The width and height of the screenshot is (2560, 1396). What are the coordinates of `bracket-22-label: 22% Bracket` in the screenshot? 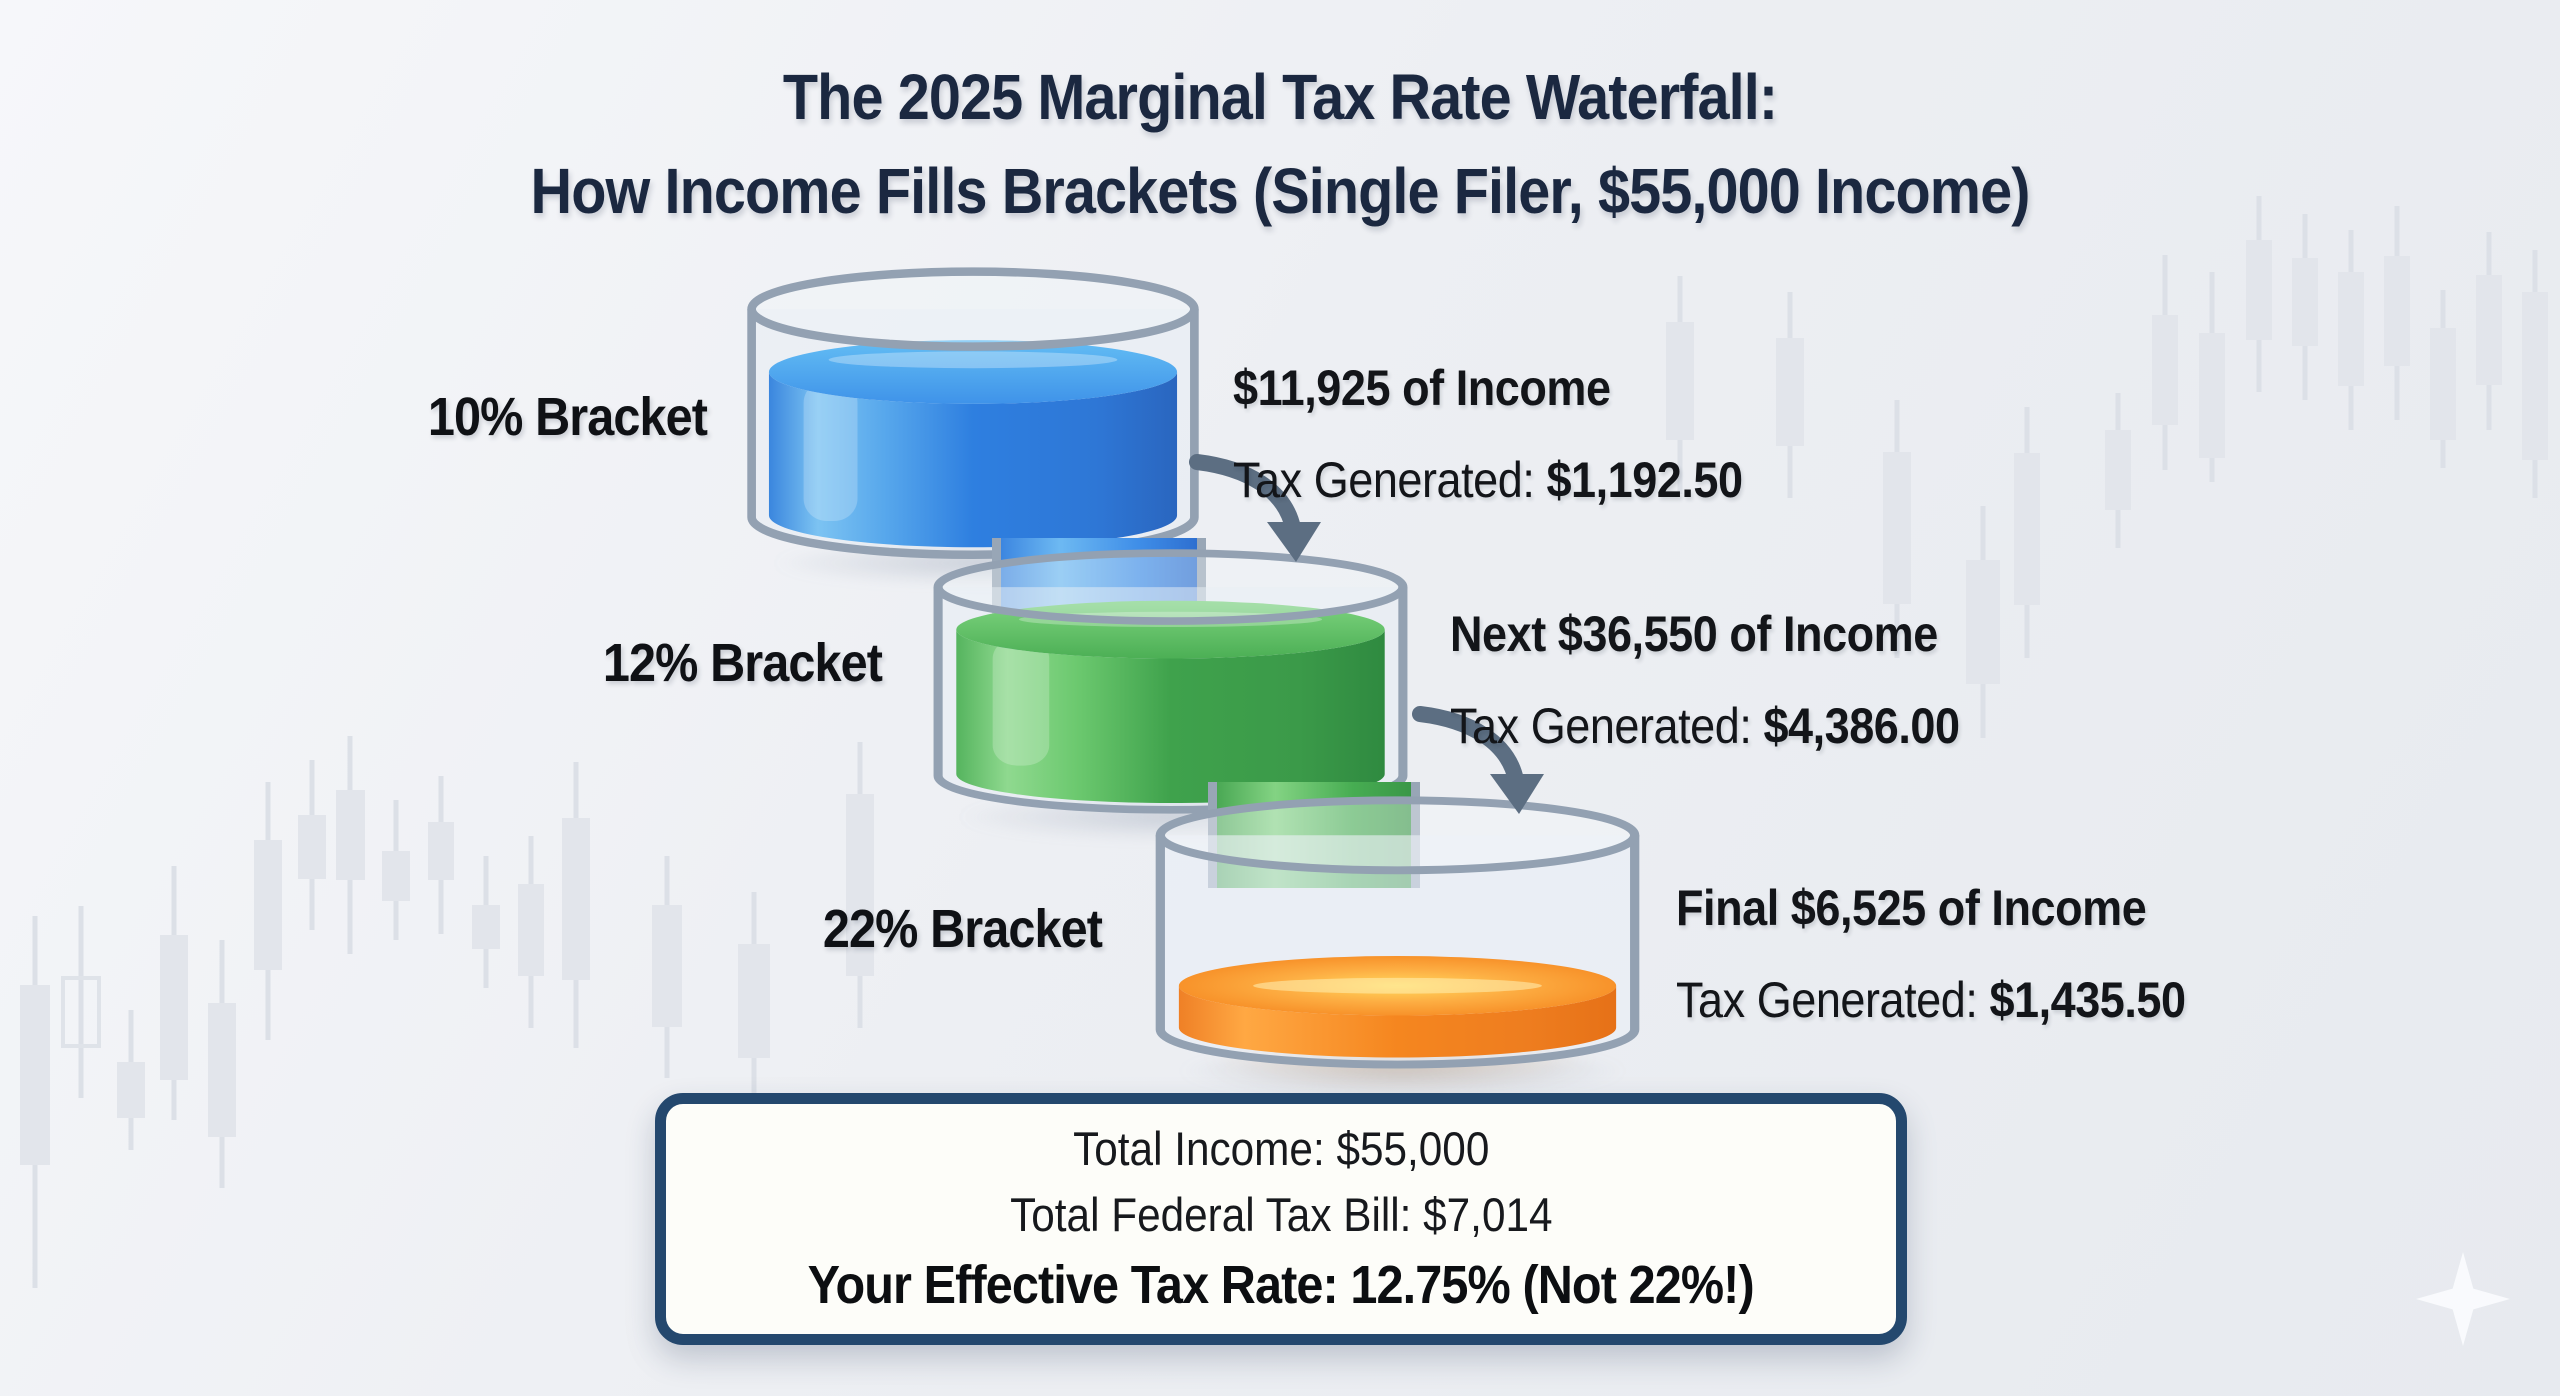 It's located at (962, 929).